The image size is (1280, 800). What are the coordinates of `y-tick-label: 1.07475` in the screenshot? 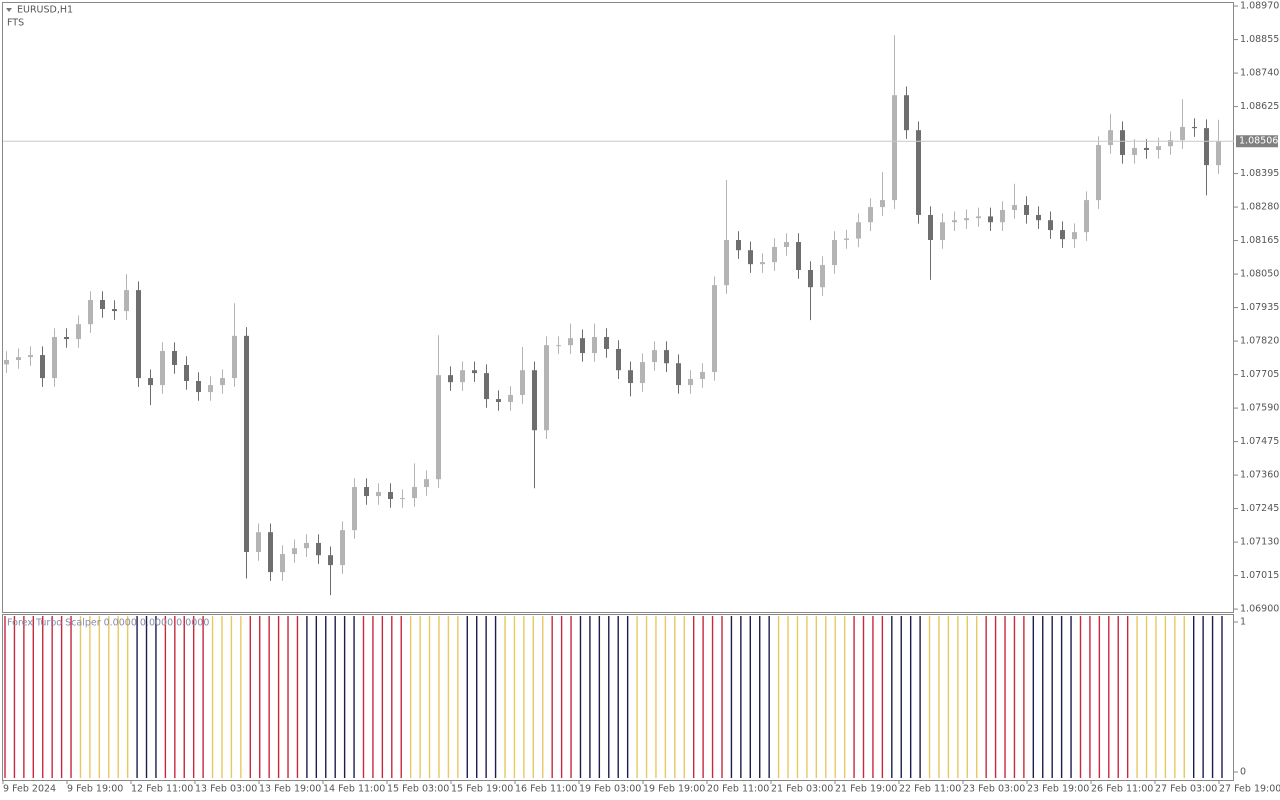 It's located at (1259, 441).